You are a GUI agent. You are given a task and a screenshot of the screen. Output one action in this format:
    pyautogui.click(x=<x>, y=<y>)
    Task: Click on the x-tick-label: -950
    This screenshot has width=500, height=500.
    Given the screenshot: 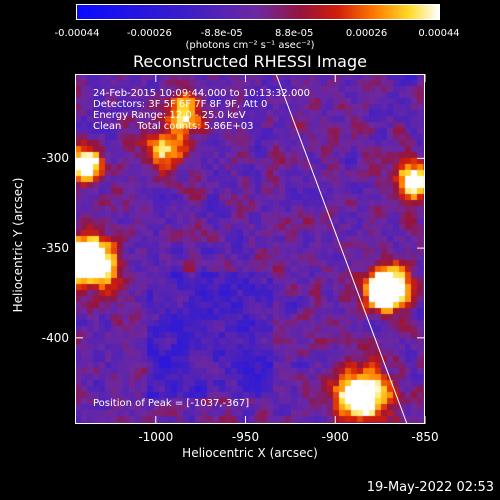 What is the action you would take?
    pyautogui.click(x=245, y=437)
    